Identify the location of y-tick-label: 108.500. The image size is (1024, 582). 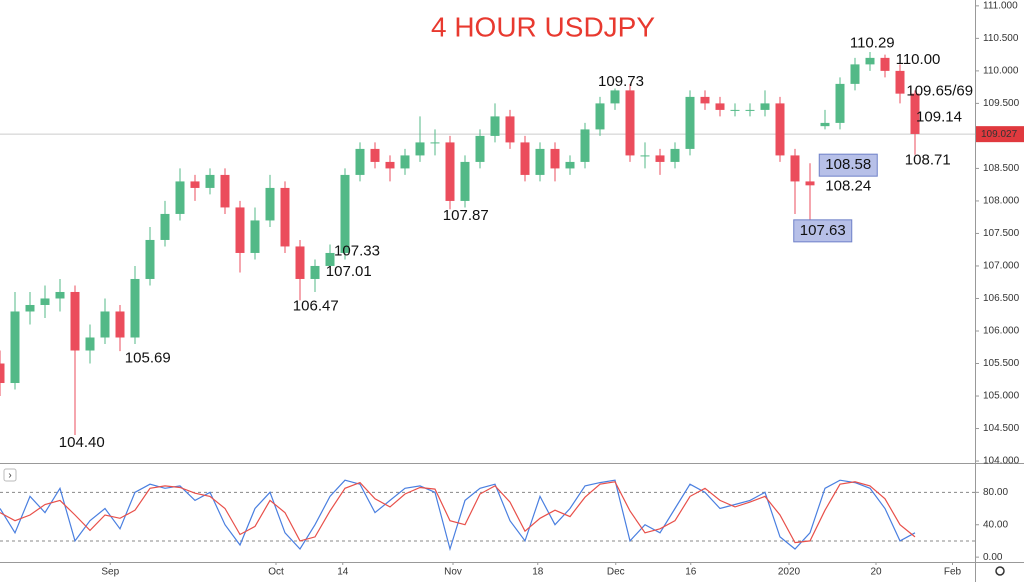
(1001, 168).